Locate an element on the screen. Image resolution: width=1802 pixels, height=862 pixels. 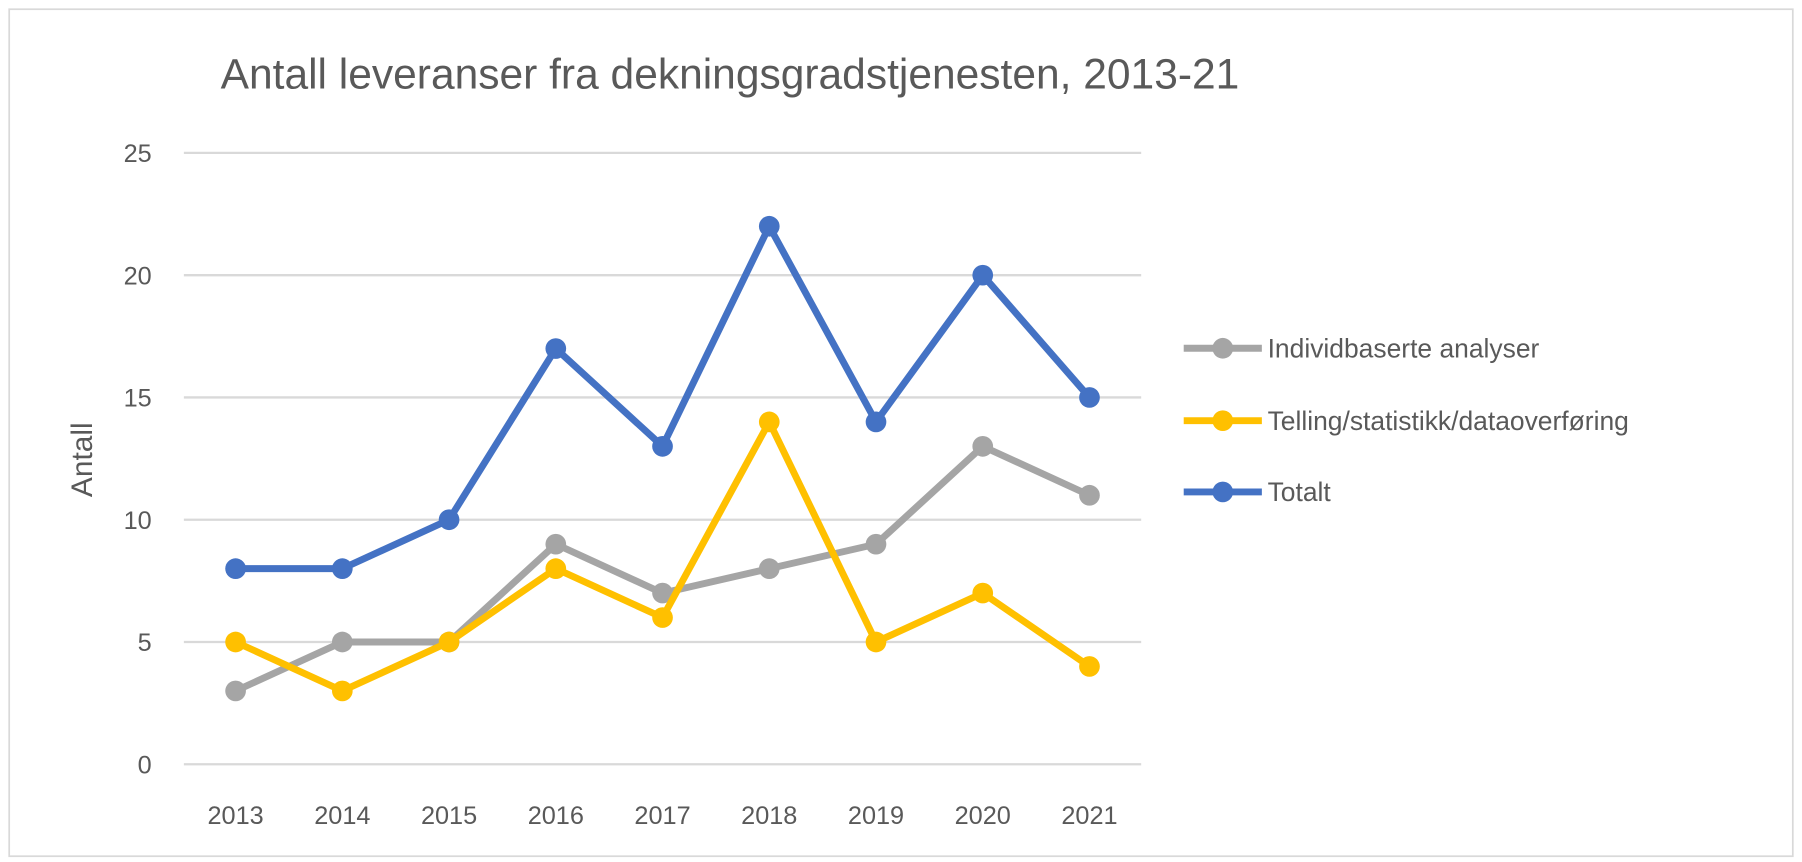
legend-label: Individbaserte analyser is located at coordinates (1404, 348).